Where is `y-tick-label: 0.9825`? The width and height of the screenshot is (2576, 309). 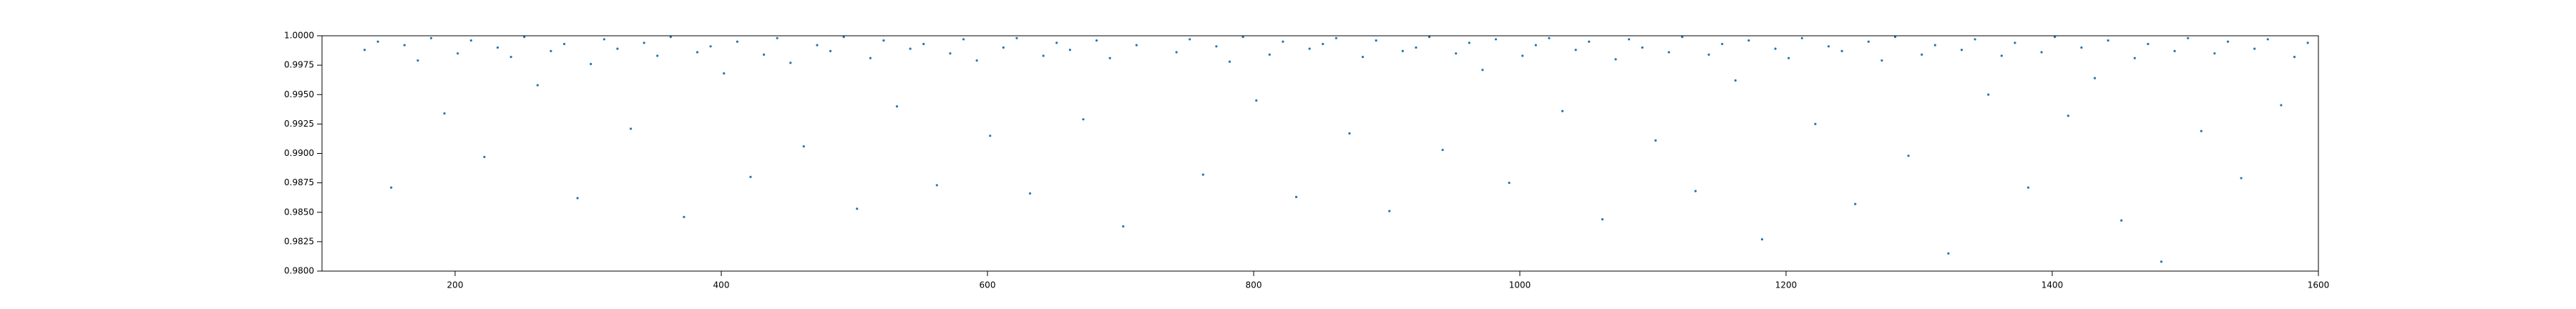
y-tick-label: 0.9825 is located at coordinates (299, 241).